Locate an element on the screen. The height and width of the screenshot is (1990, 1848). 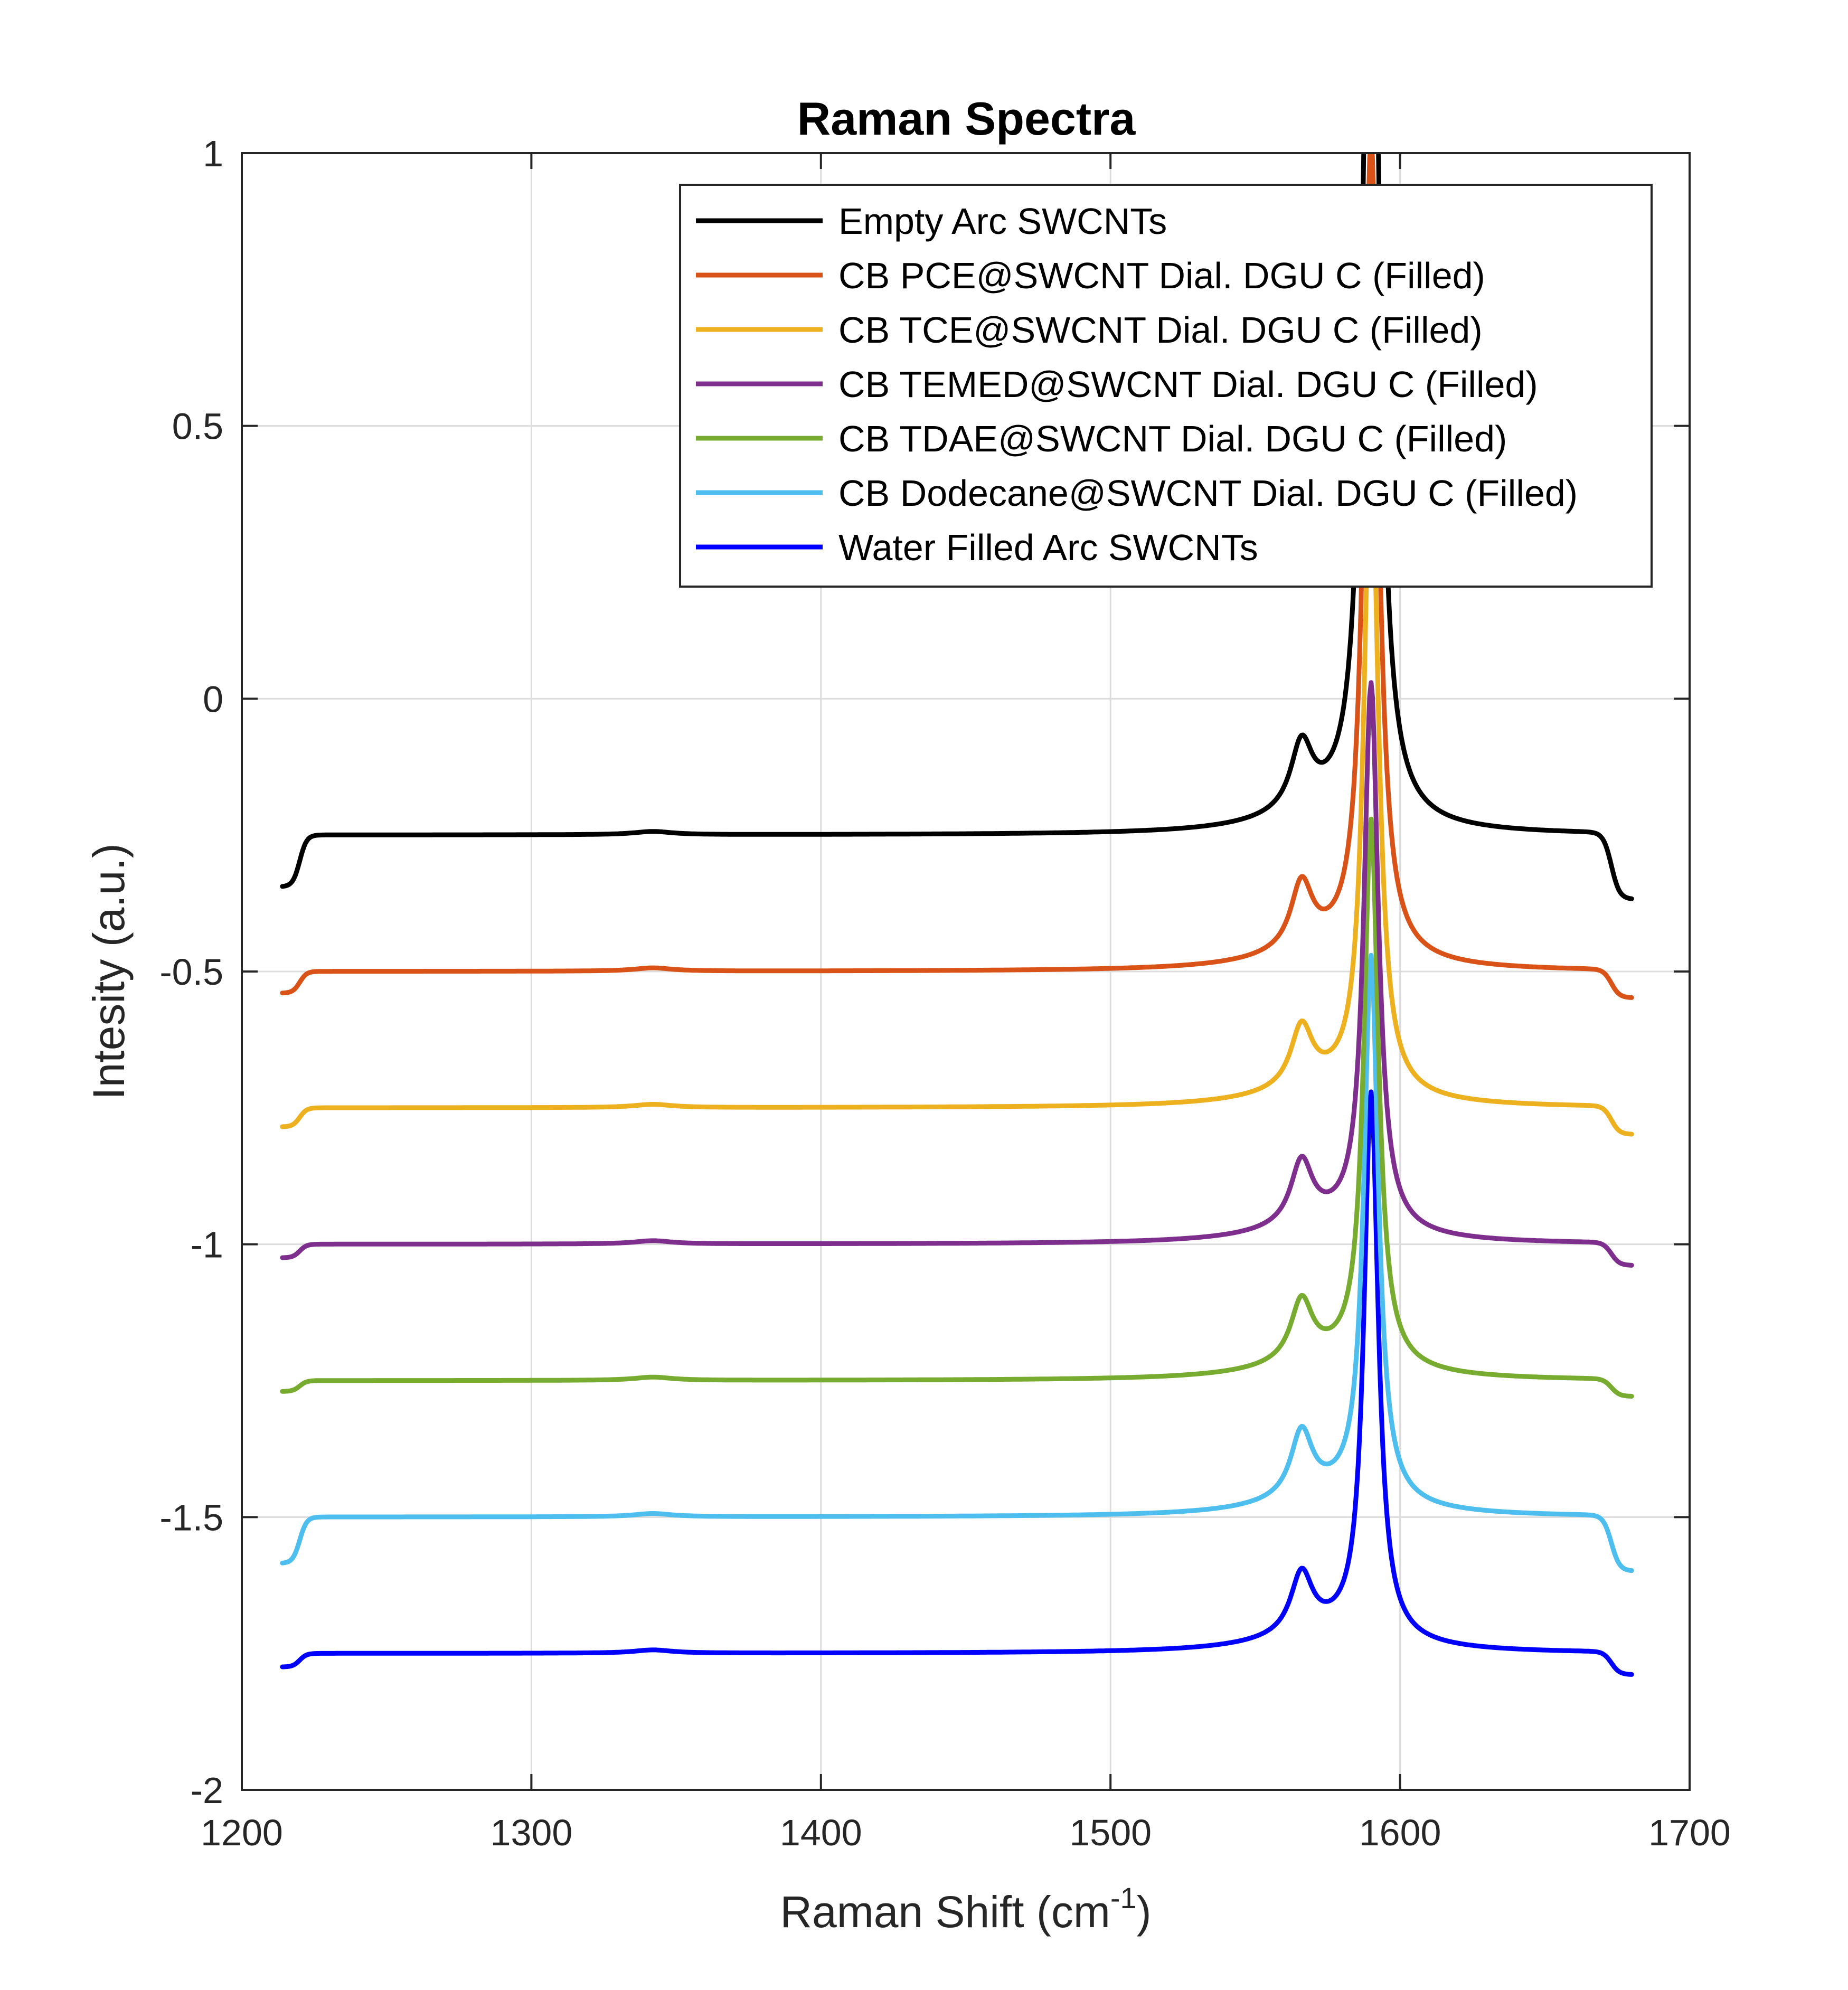
y-tick-label: 0 is located at coordinates (213, 699).